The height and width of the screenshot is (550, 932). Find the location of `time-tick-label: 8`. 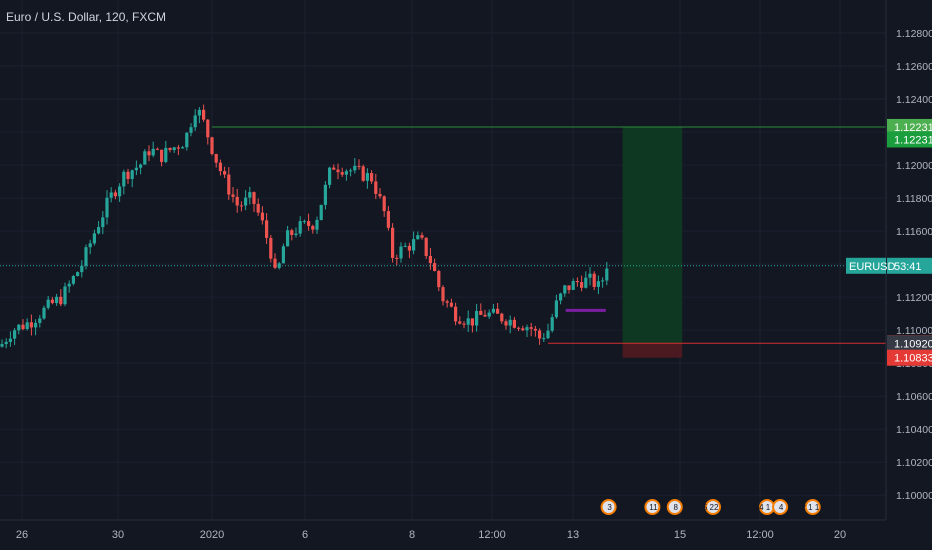

time-tick-label: 8 is located at coordinates (412, 535).